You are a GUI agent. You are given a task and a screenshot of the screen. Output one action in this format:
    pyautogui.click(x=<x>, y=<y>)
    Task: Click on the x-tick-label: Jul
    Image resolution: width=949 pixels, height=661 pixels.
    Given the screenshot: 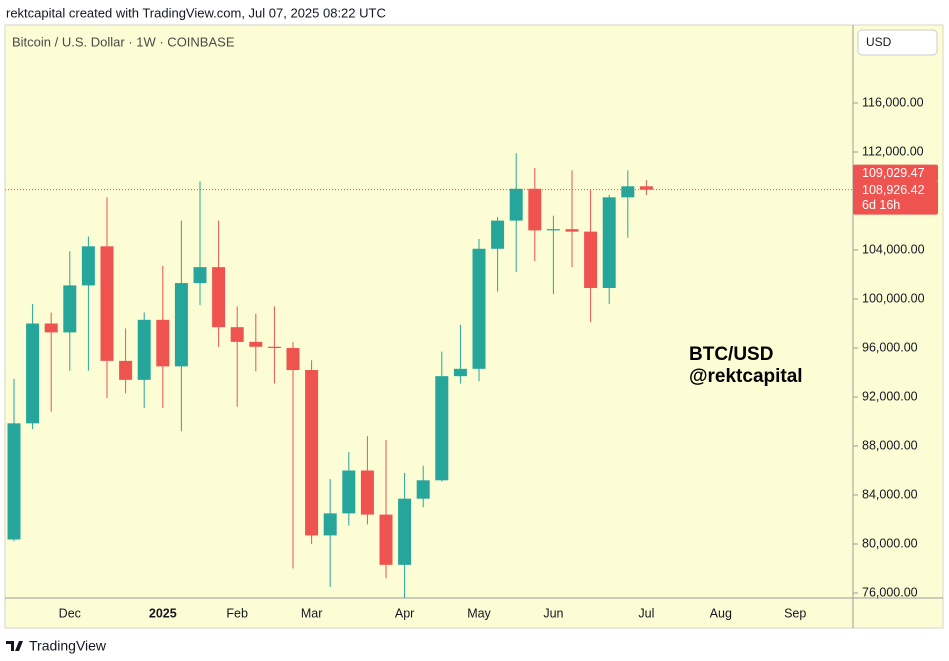 What is the action you would take?
    pyautogui.click(x=646, y=613)
    